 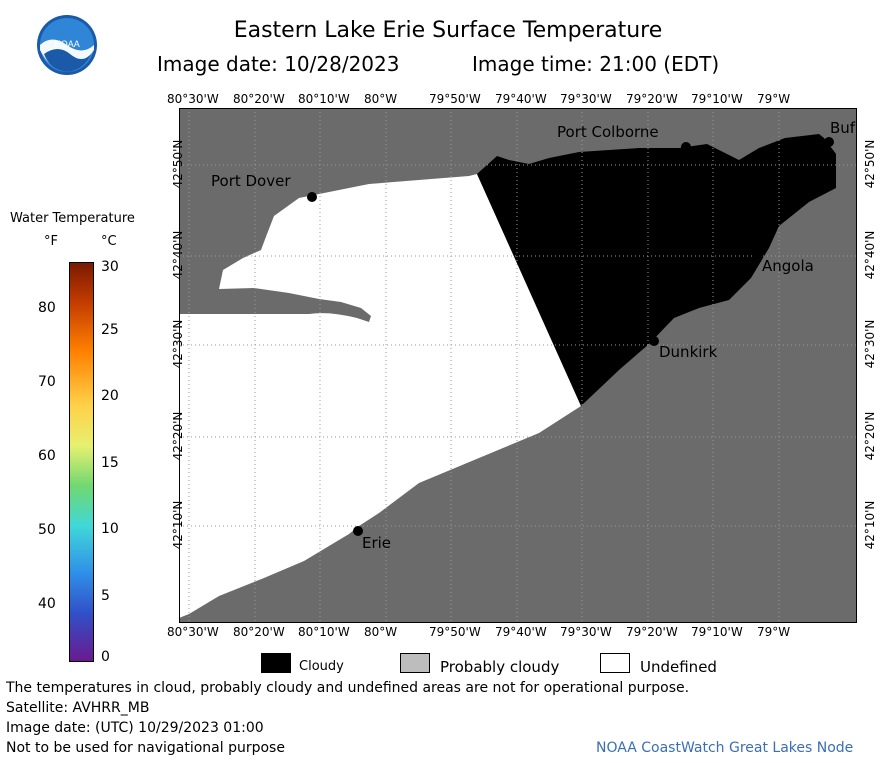 I want to click on noaa-logo: NOAA, so click(x=67, y=45).